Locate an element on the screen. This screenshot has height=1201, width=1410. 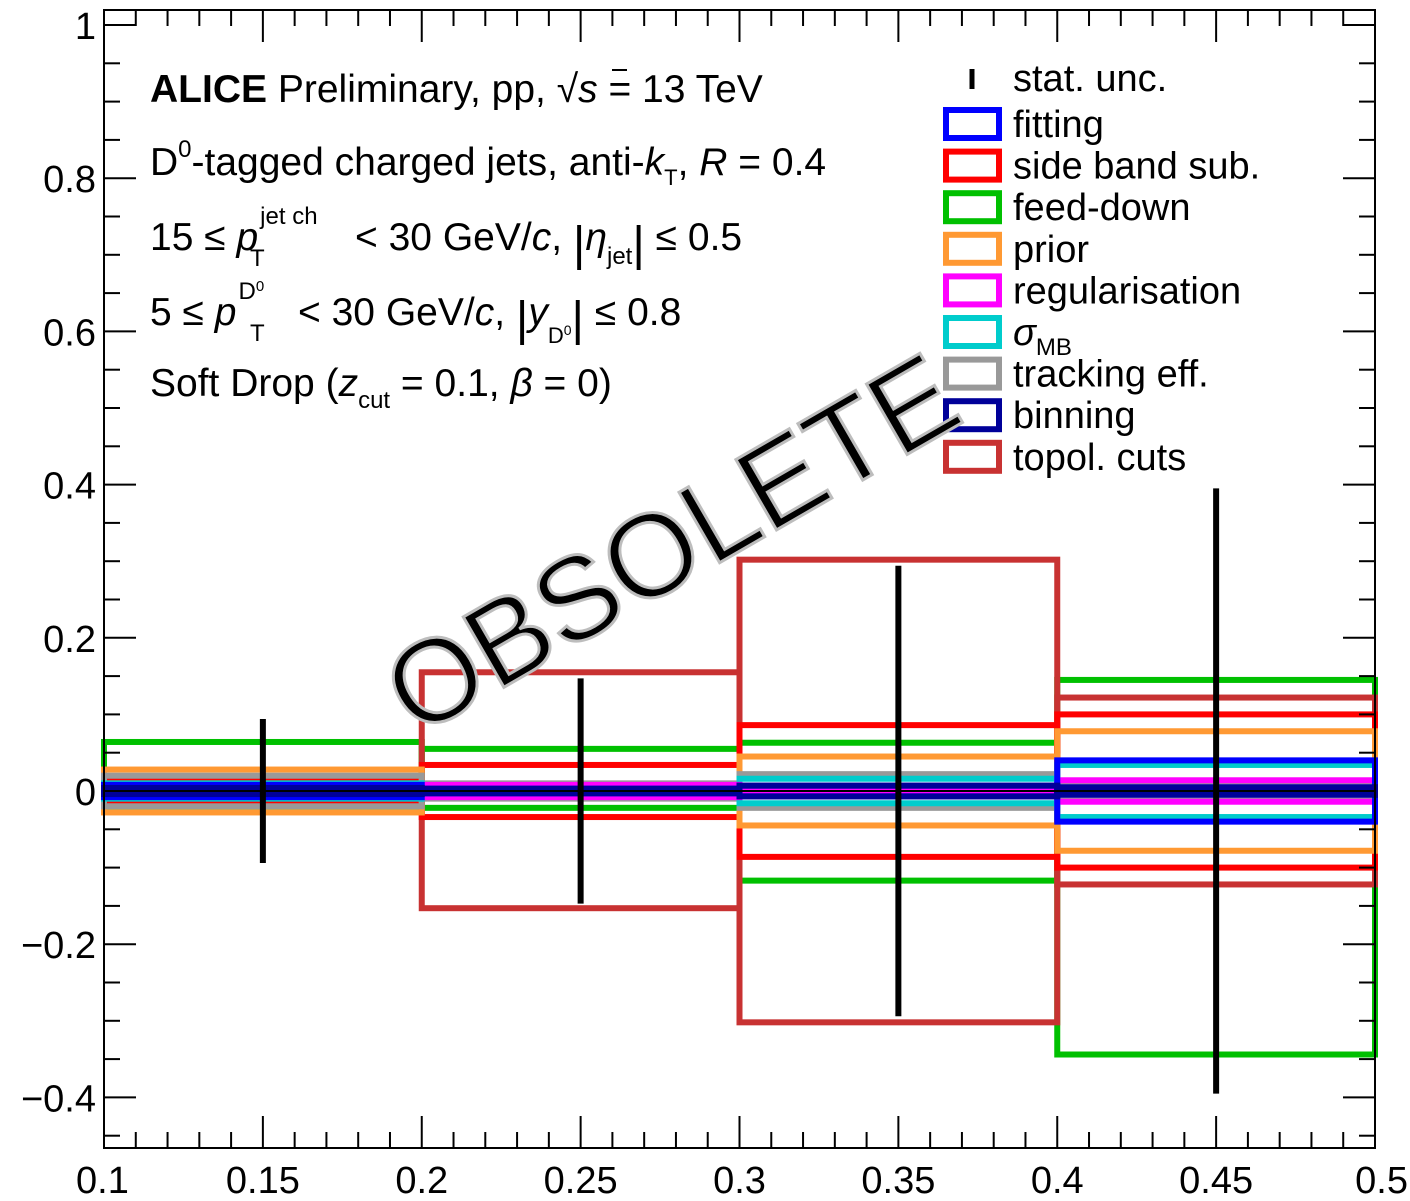
legend-label: fitting is located at coordinates (1058, 125).